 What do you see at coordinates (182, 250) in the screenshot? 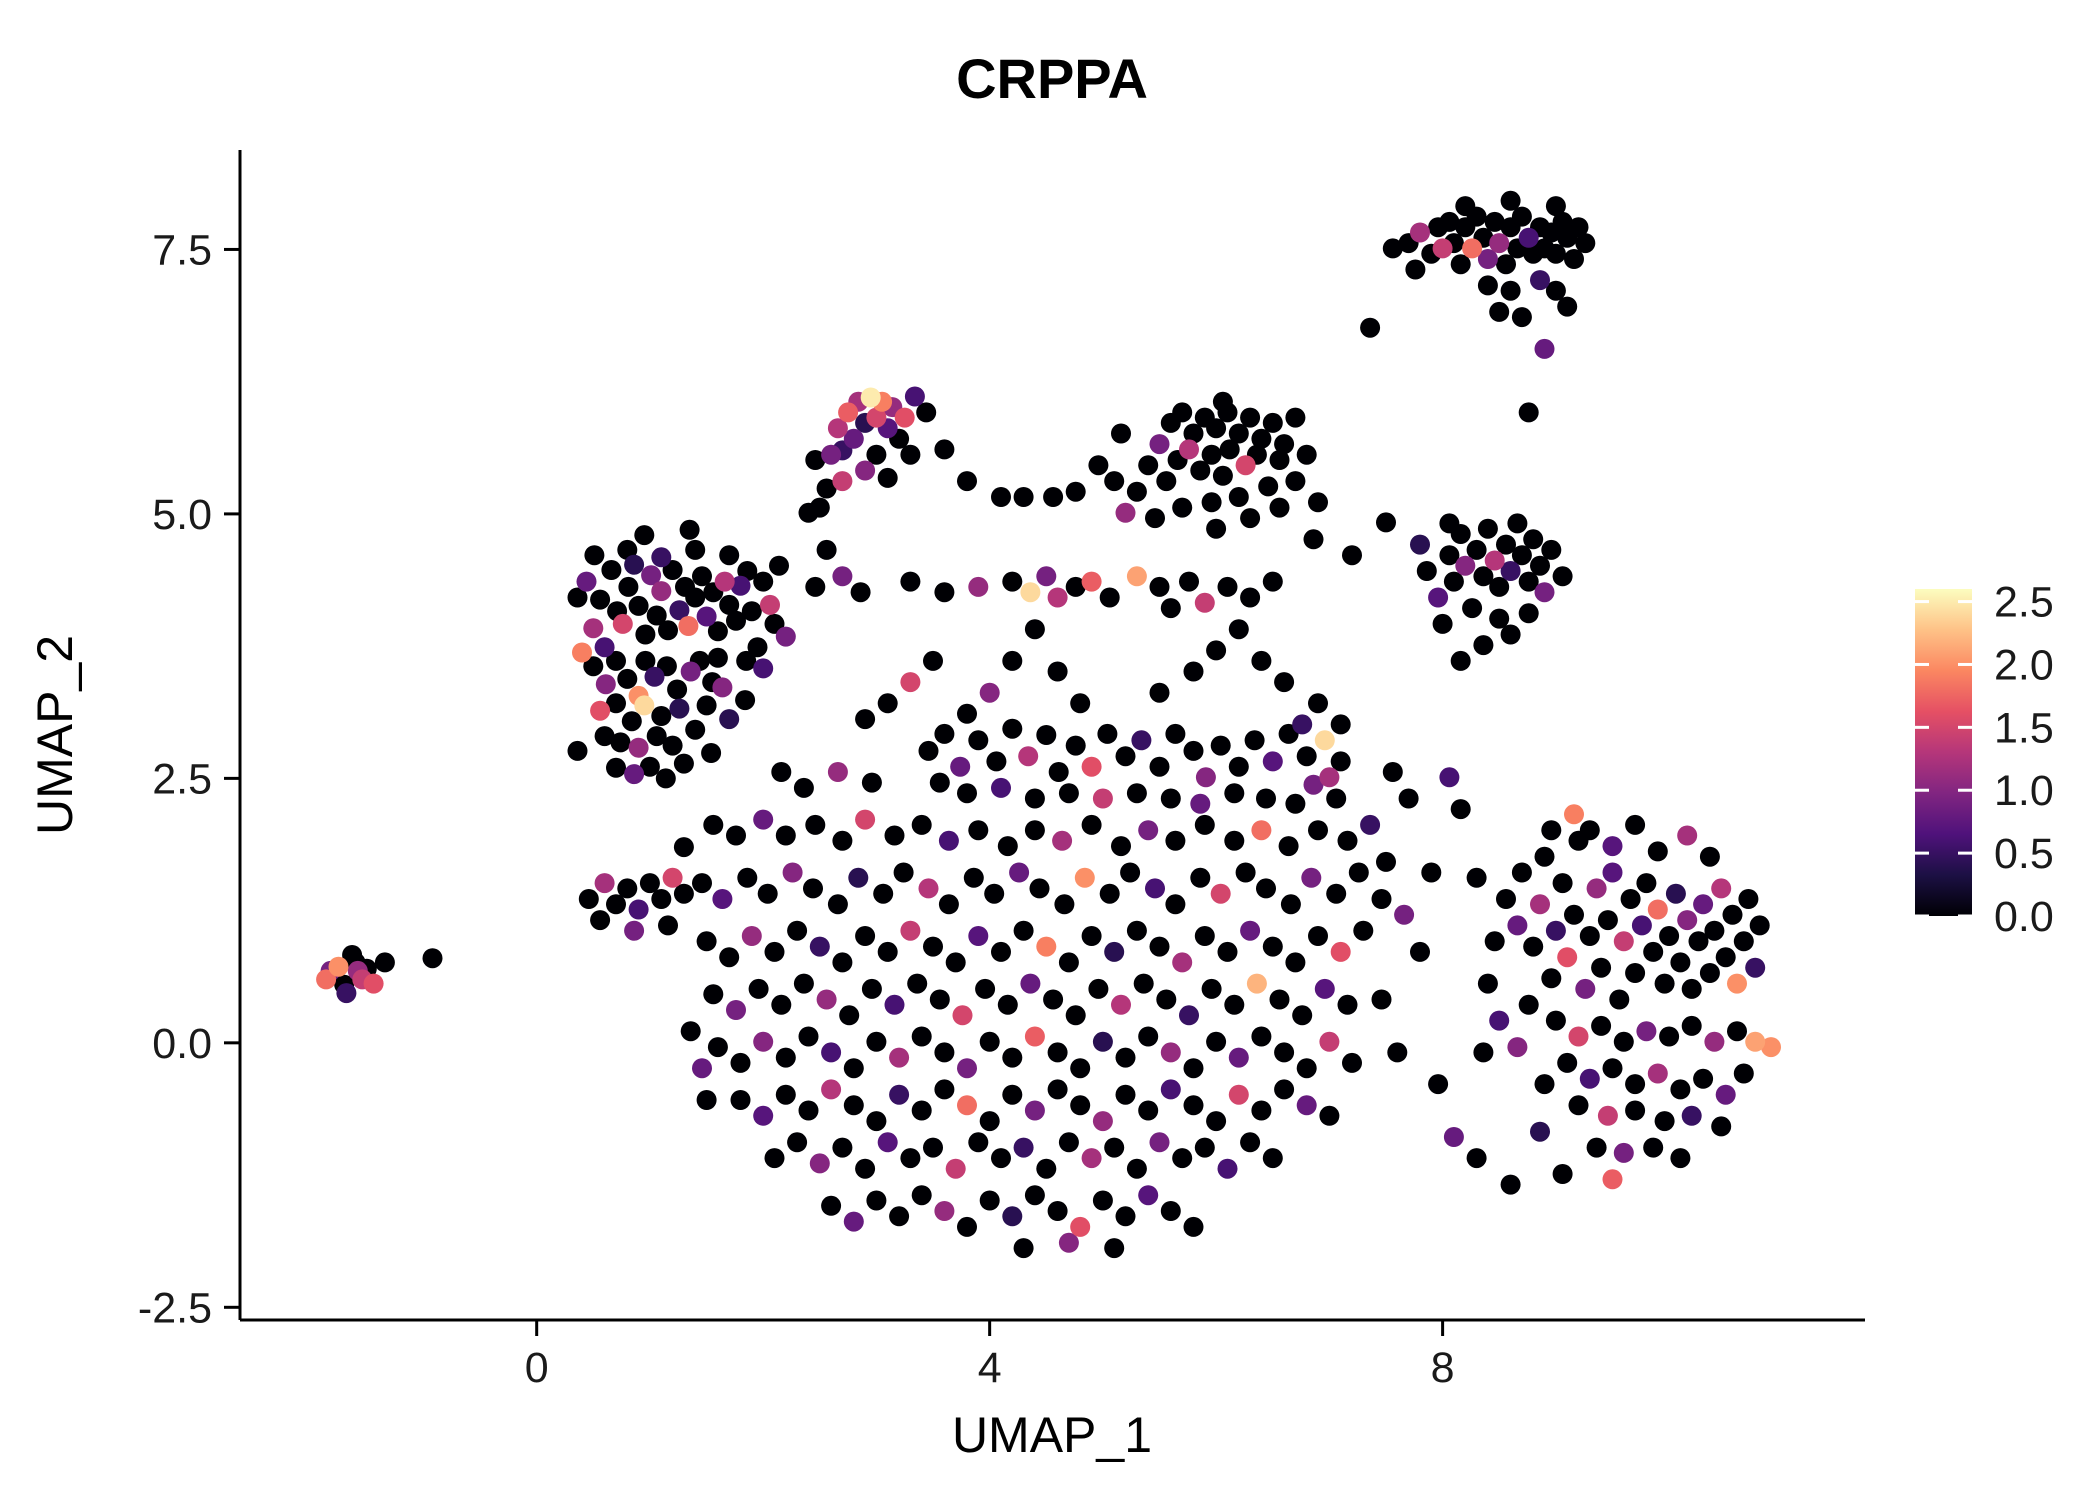
I see `y-tick-label: 7.5` at bounding box center [182, 250].